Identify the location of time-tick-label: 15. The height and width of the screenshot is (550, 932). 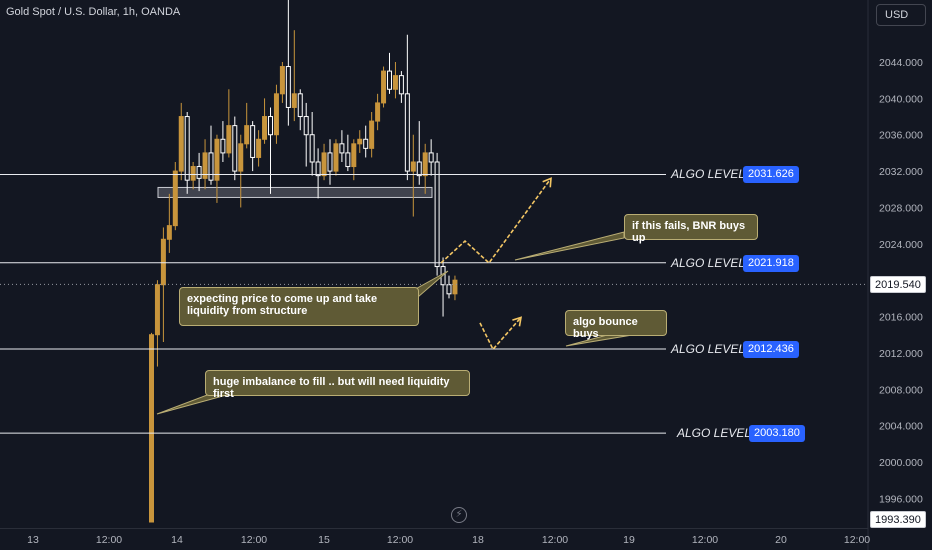
(324, 540).